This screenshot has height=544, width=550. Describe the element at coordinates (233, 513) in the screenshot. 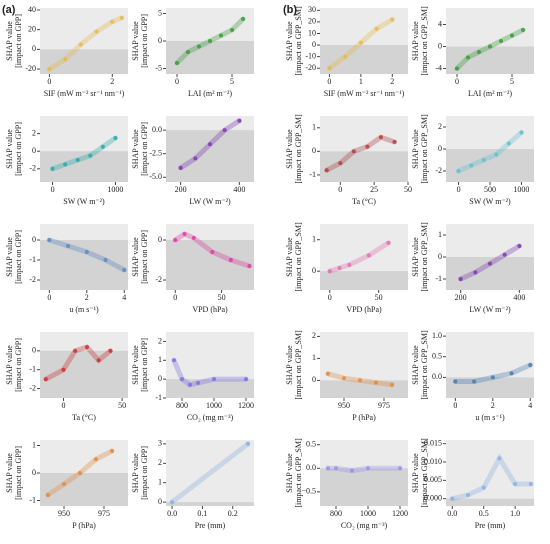

I see `x-tick-label: 0.2` at that location.